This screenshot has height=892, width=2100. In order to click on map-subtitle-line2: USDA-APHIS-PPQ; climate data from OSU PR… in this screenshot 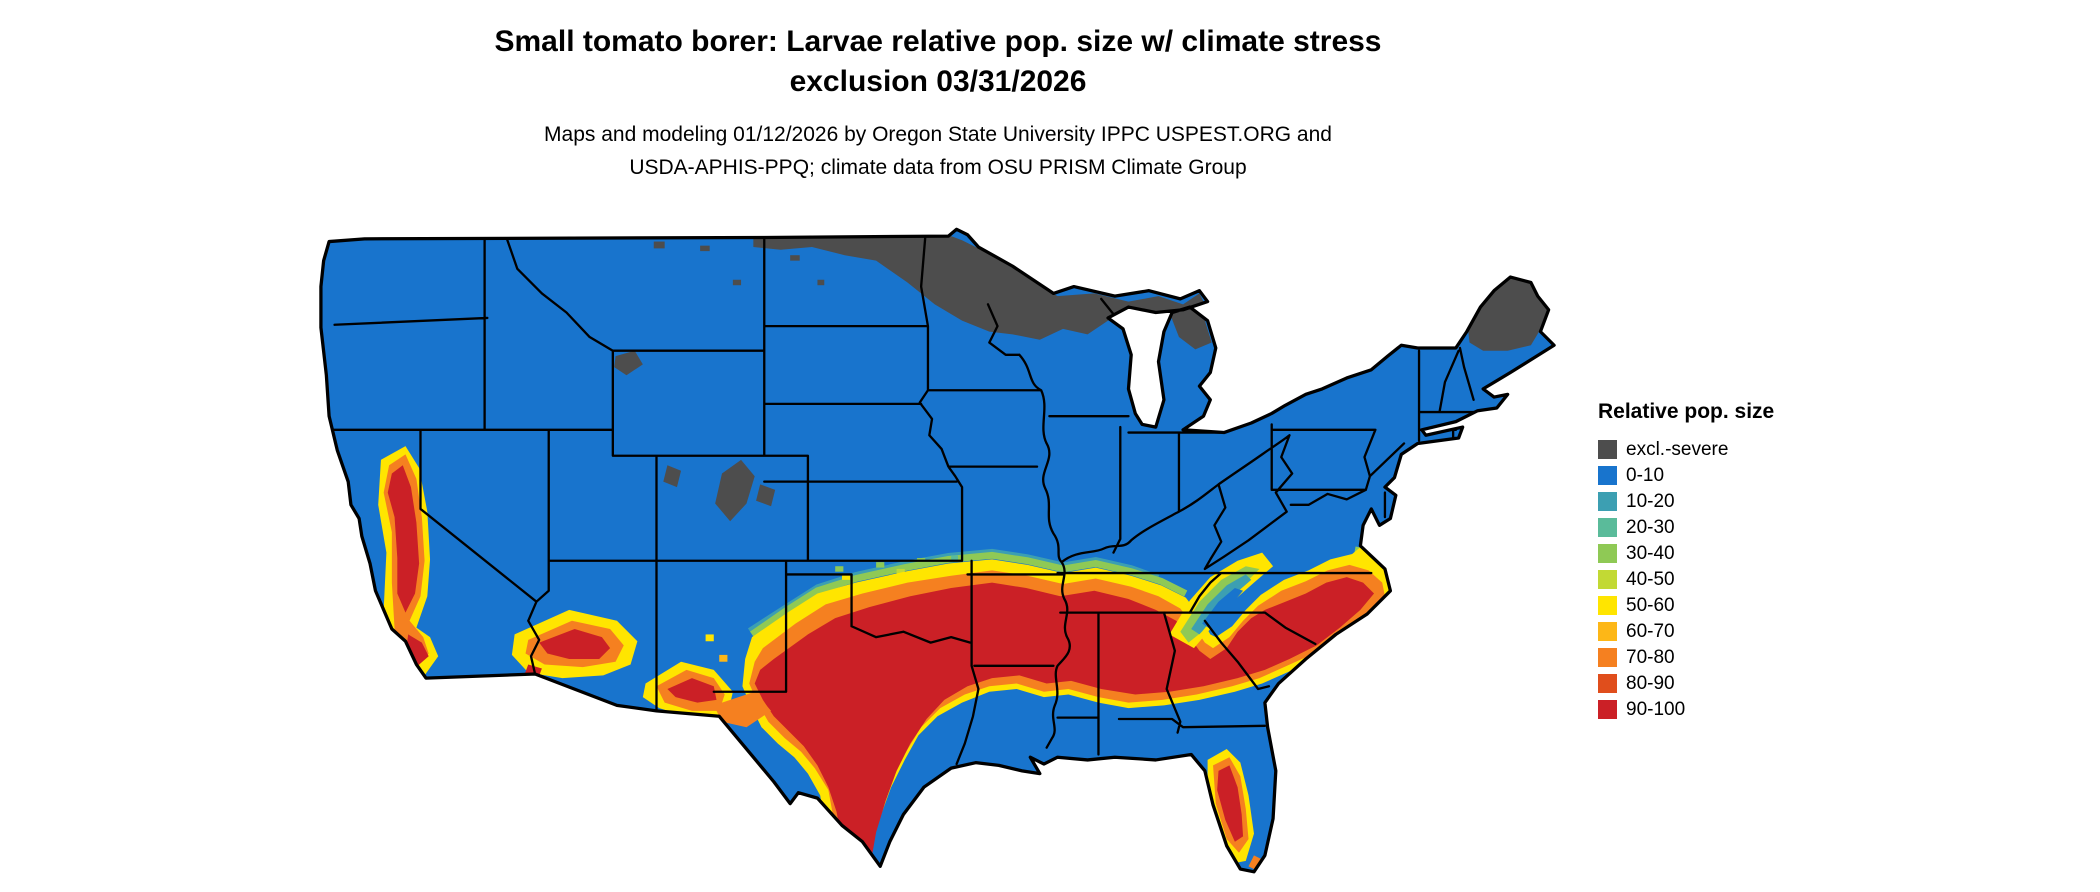, I will do `click(938, 167)`.